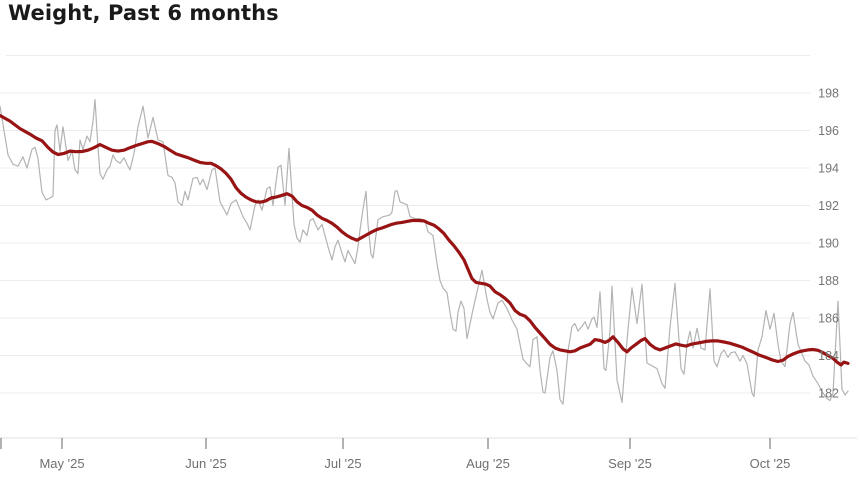 This screenshot has height=486, width=860. What do you see at coordinates (828, 319) in the screenshot?
I see `y-axis-label: 186` at bounding box center [828, 319].